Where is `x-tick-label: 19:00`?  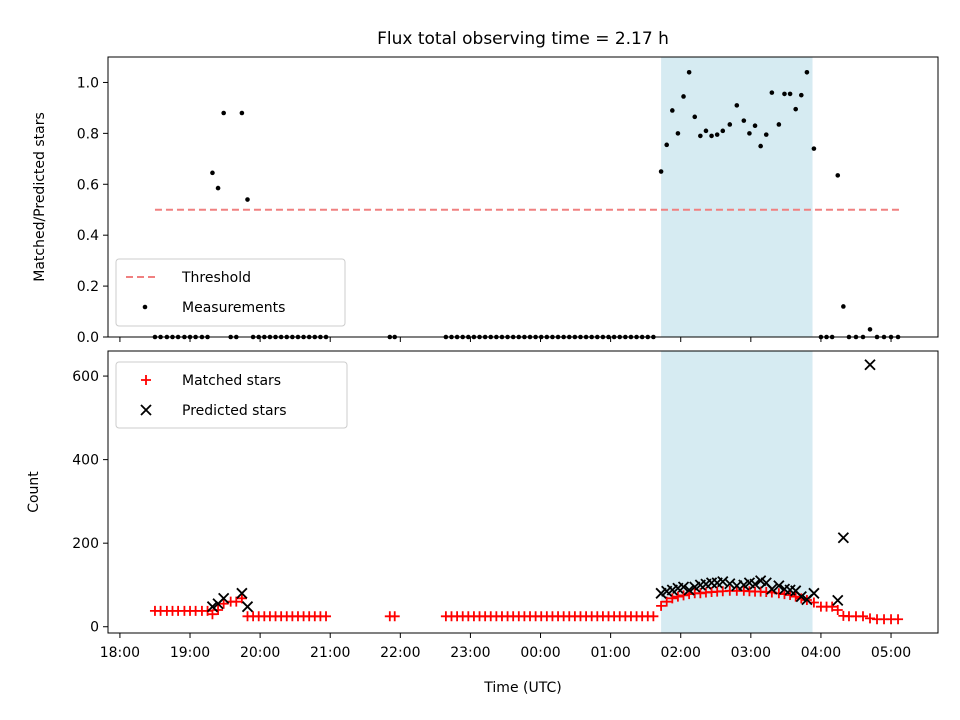 x-tick-label: 19:00 is located at coordinates (190, 653).